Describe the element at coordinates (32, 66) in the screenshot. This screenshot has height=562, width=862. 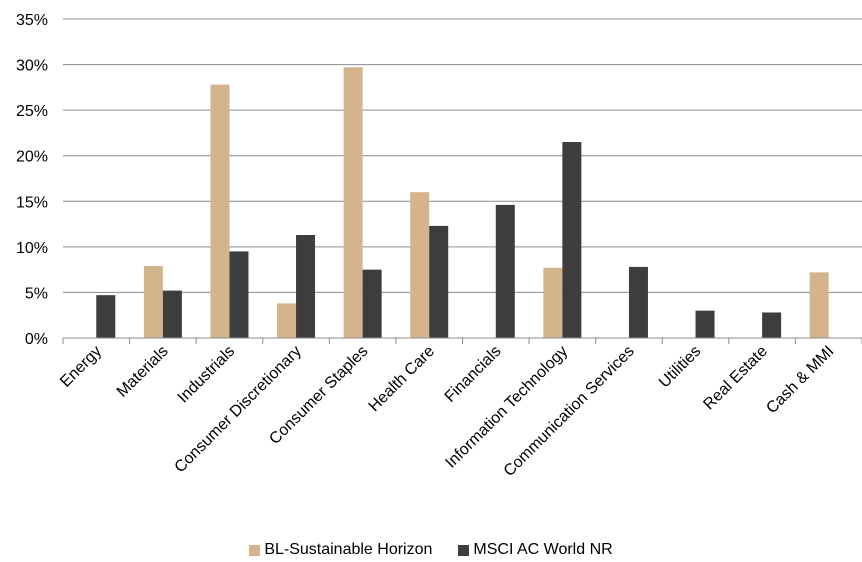
I see `y-tick-label: 30%` at that location.